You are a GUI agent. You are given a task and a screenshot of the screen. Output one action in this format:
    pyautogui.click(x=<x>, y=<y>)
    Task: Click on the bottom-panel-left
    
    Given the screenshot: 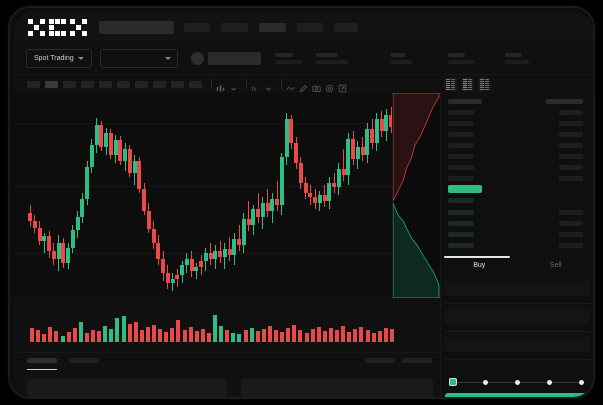 What is the action you would take?
    pyautogui.click(x=127, y=388)
    